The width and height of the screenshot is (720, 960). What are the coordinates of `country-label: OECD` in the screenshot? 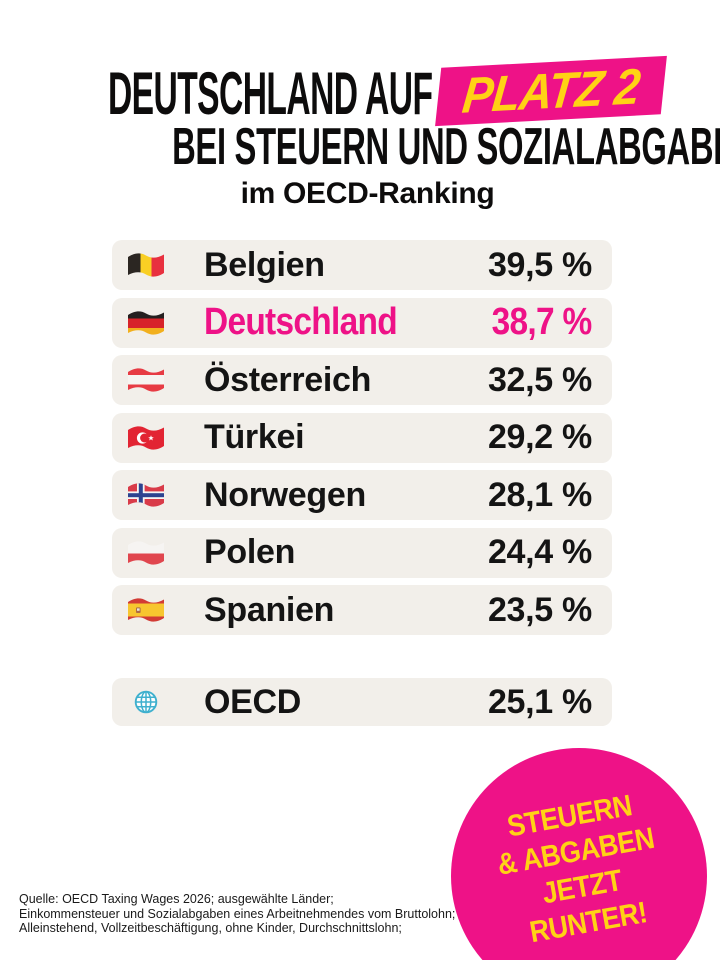 It's located at (253, 701).